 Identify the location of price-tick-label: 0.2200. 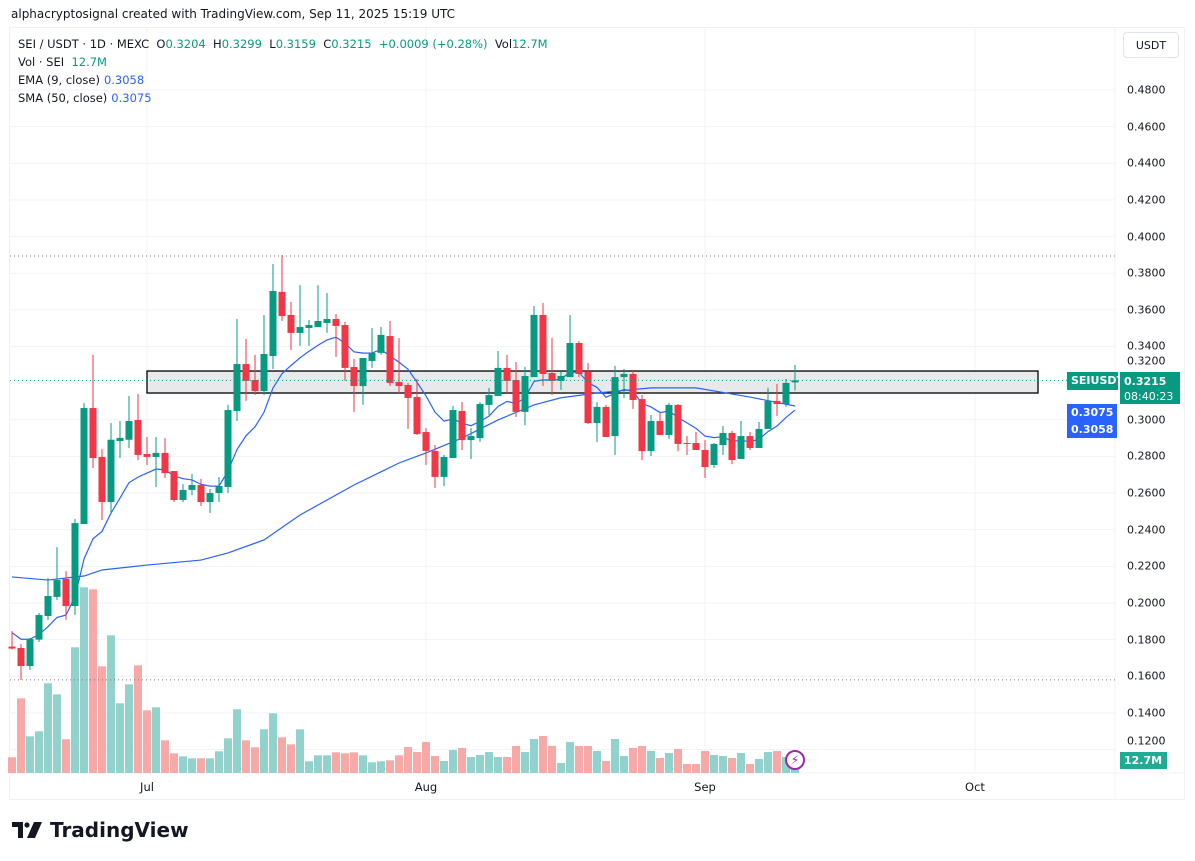
(1146, 566).